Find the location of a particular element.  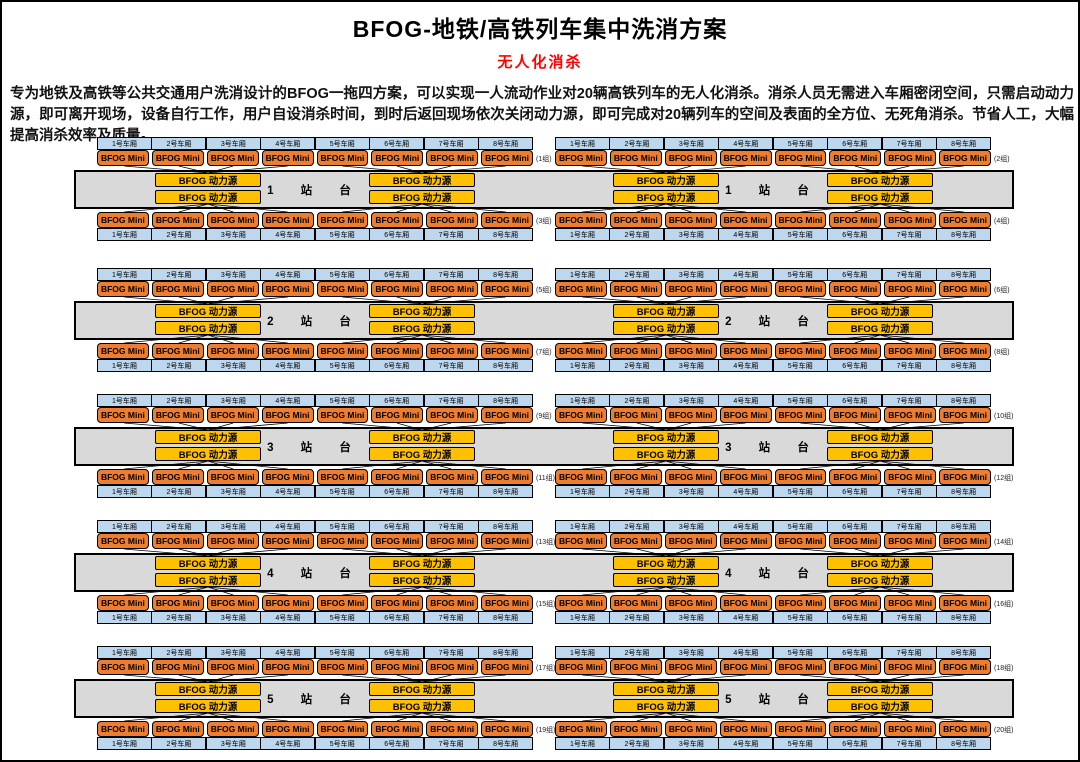

platform-number-label: 1 站 台 is located at coordinates (312, 191).